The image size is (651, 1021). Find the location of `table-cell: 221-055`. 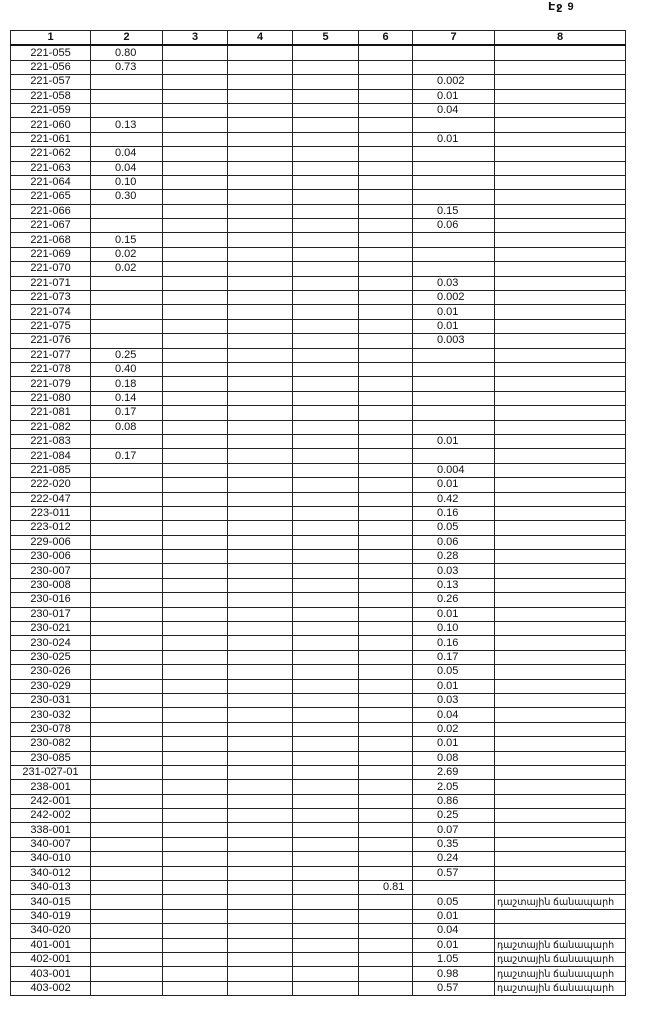

table-cell: 221-055 is located at coordinates (50, 52).